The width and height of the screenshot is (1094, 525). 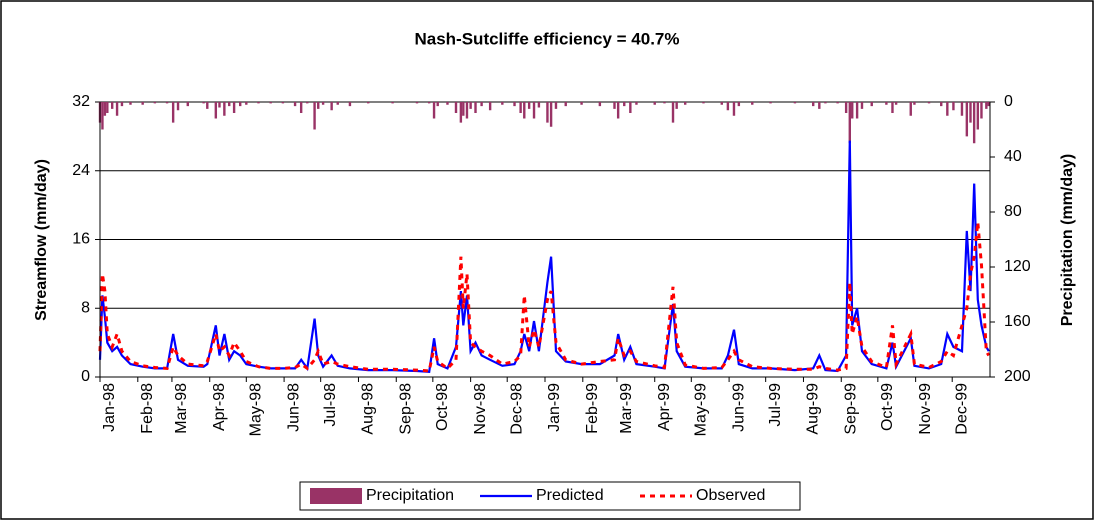 I want to click on x-tick-label: Jun-99, so click(x=738, y=407).